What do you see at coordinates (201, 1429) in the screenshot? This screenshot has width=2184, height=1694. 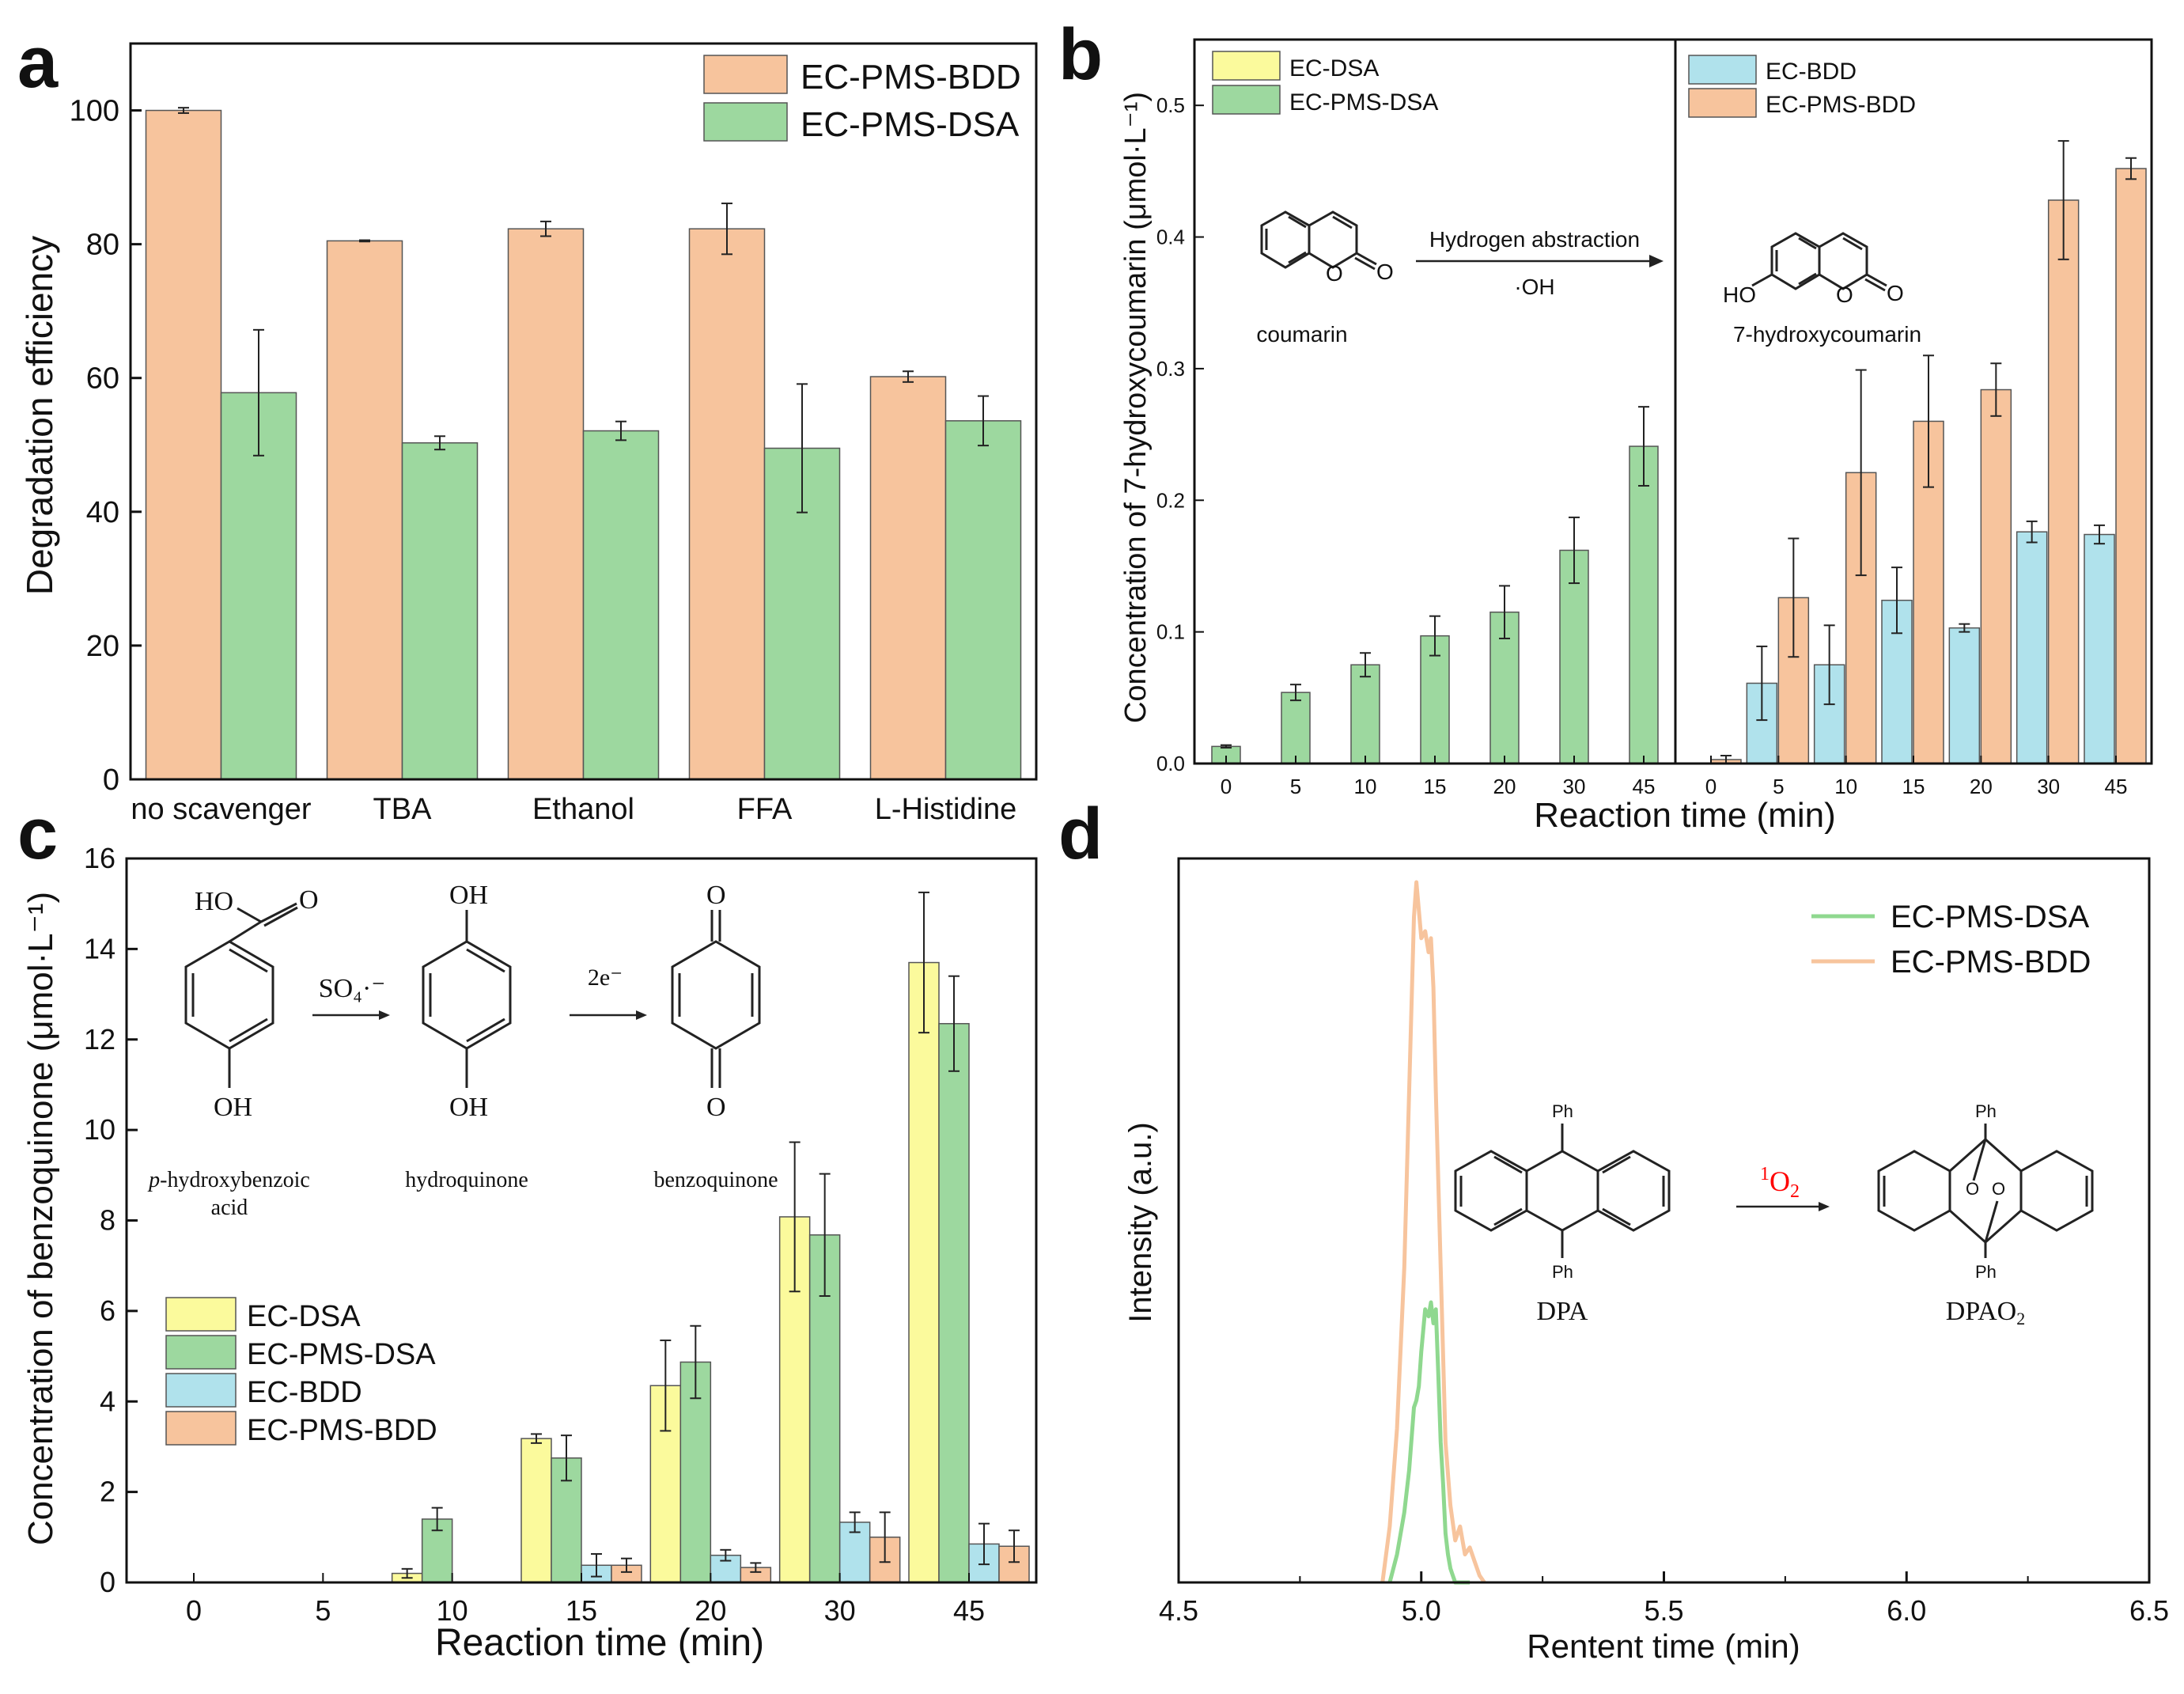 I see `legend-swatch-ec-pms-bdd-c` at bounding box center [201, 1429].